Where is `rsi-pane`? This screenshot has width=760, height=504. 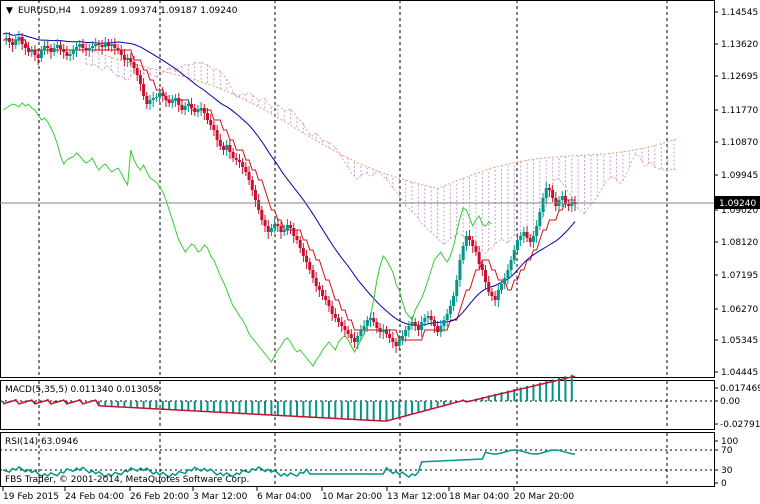 rsi-pane is located at coordinates (357, 459).